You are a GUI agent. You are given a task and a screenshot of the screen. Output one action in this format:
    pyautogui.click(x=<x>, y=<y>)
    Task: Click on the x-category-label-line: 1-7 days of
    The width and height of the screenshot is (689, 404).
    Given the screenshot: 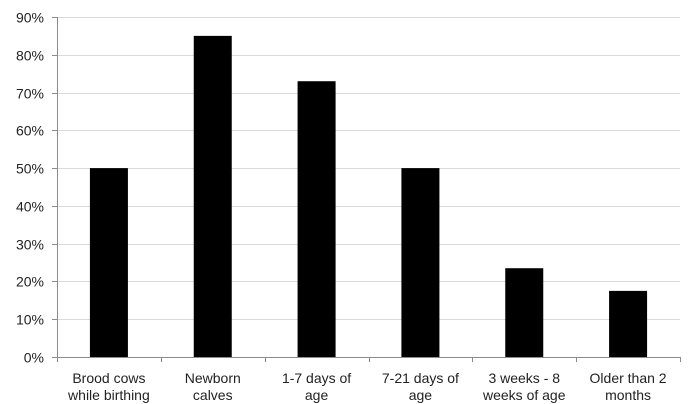 What is the action you would take?
    pyautogui.click(x=316, y=378)
    